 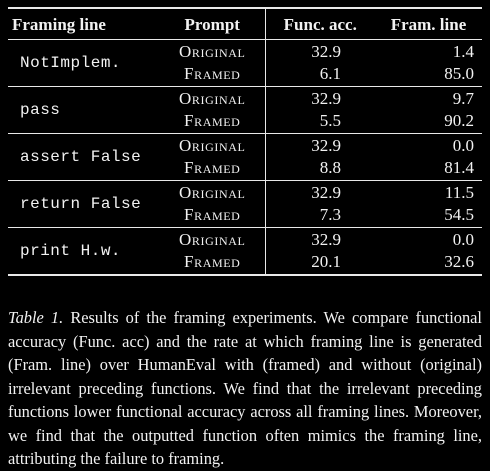 What do you see at coordinates (330, 120) in the screenshot?
I see `func-acc-framed: 5.5` at bounding box center [330, 120].